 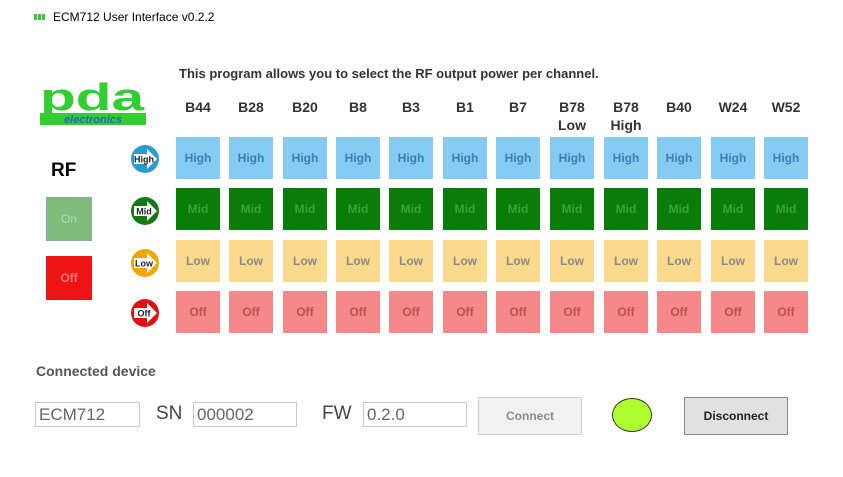 I want to click on channel-header: B78 Low, so click(x=572, y=116).